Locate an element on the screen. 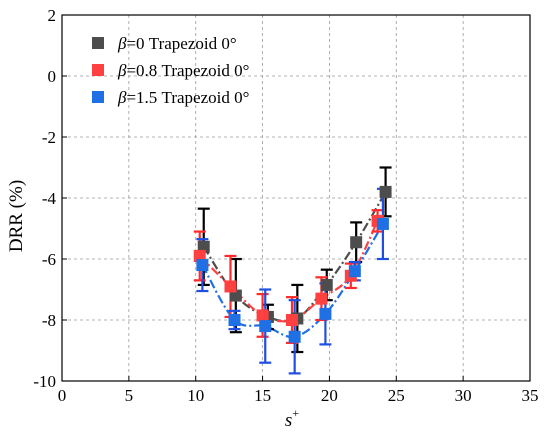 This screenshot has height=436, width=550. x-axis-title-sup: + is located at coordinates (295, 413).